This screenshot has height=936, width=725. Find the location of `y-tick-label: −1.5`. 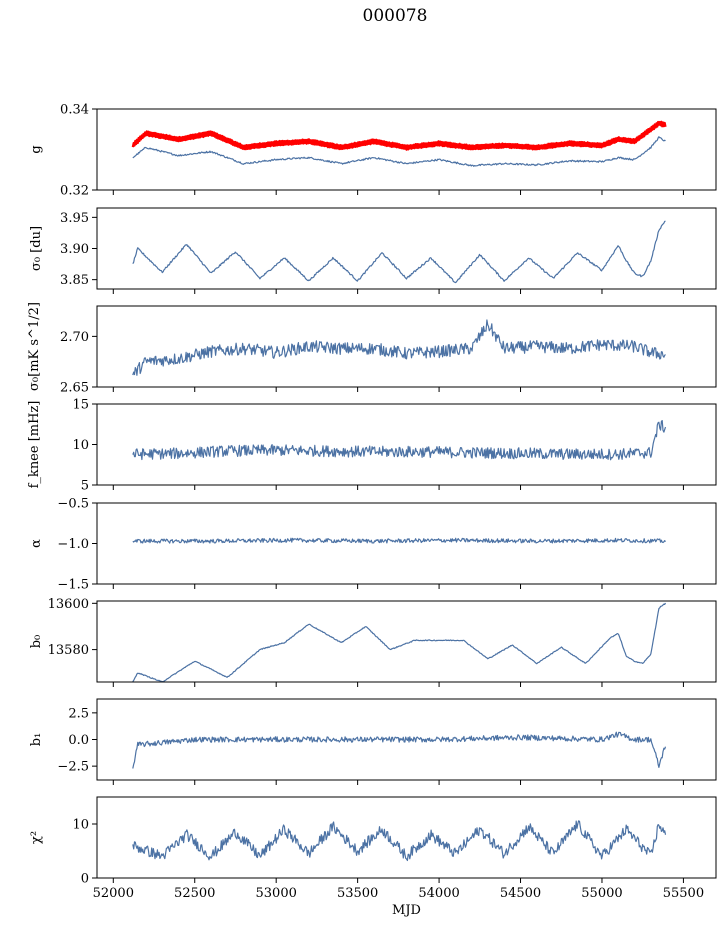

y-tick-label: −1.5 is located at coordinates (73, 585).